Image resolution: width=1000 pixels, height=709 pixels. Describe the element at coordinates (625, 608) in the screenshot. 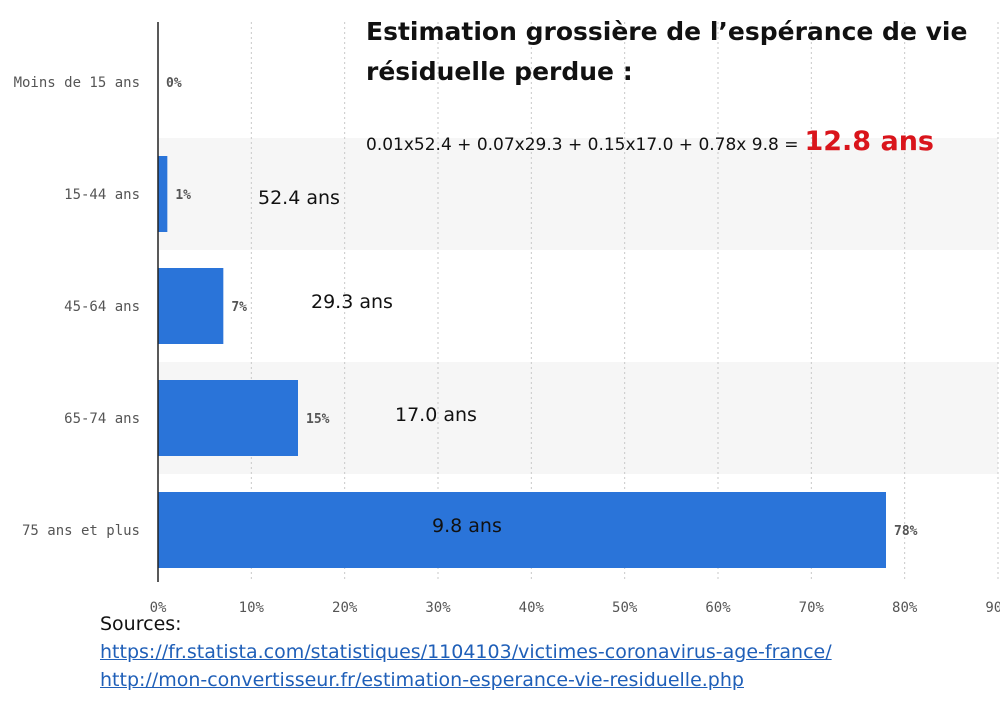

I see `x-tick-label: 50%` at that location.